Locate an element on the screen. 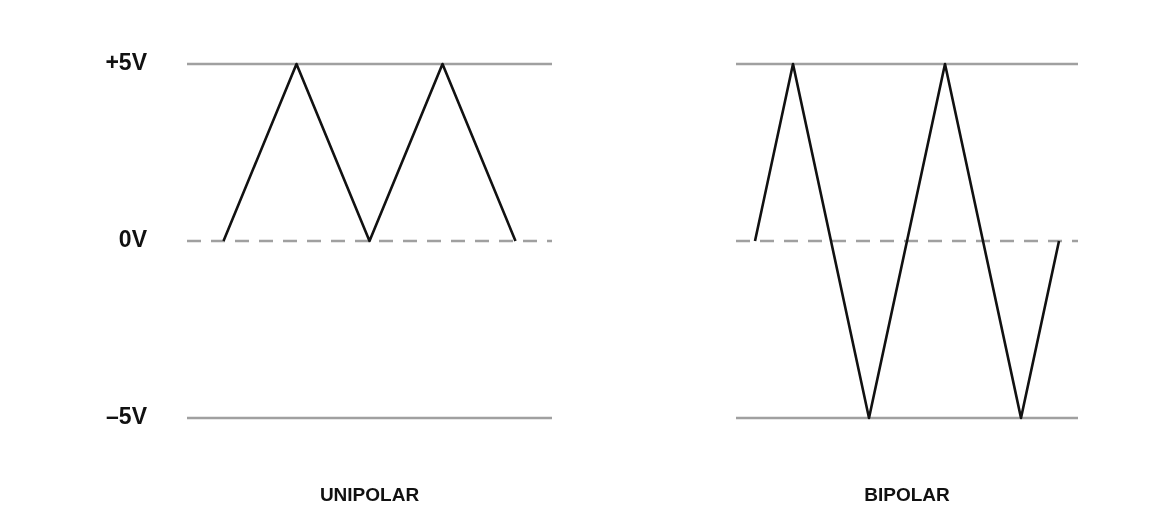 The width and height of the screenshot is (1169, 511). x-axis-title: BIPOLAR is located at coordinates (907, 494).